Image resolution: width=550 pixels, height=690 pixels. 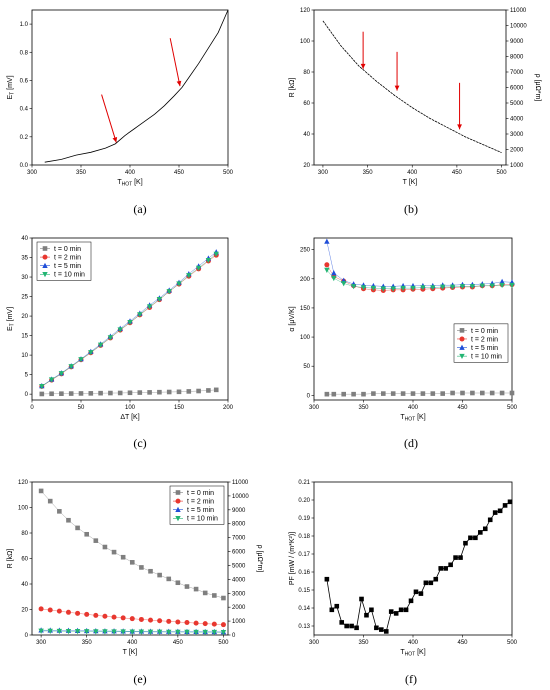 What do you see at coordinates (304, 519) in the screenshot?
I see `y-tick-label: 0.19` at bounding box center [304, 519].